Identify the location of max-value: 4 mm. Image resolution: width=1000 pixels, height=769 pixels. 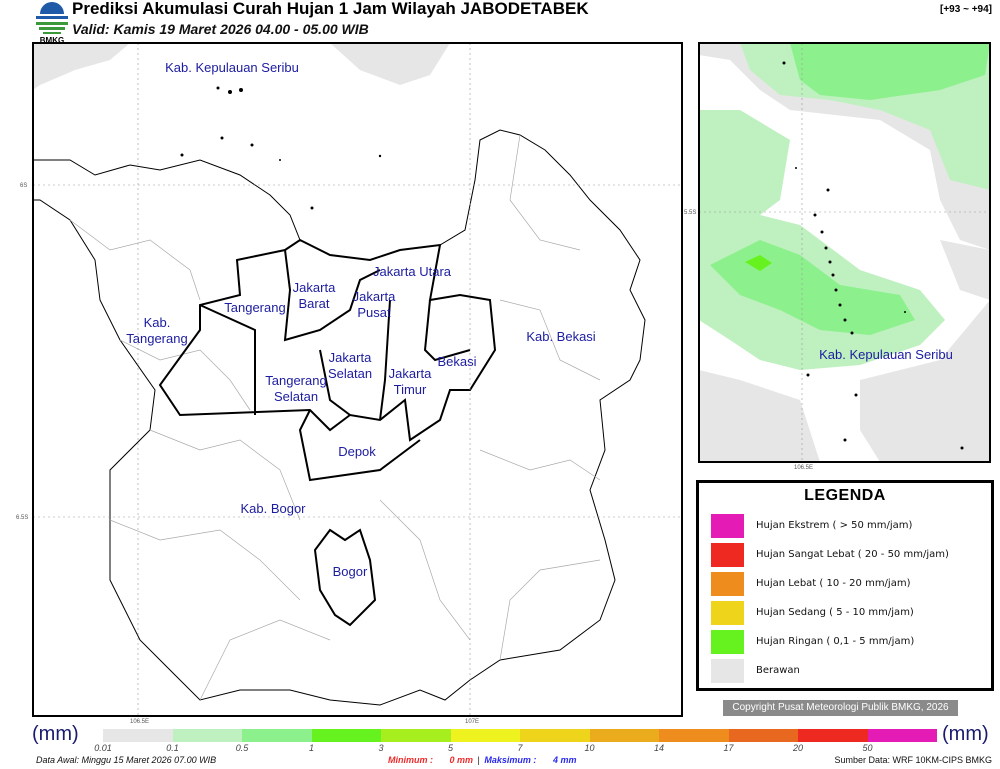
(564, 760).